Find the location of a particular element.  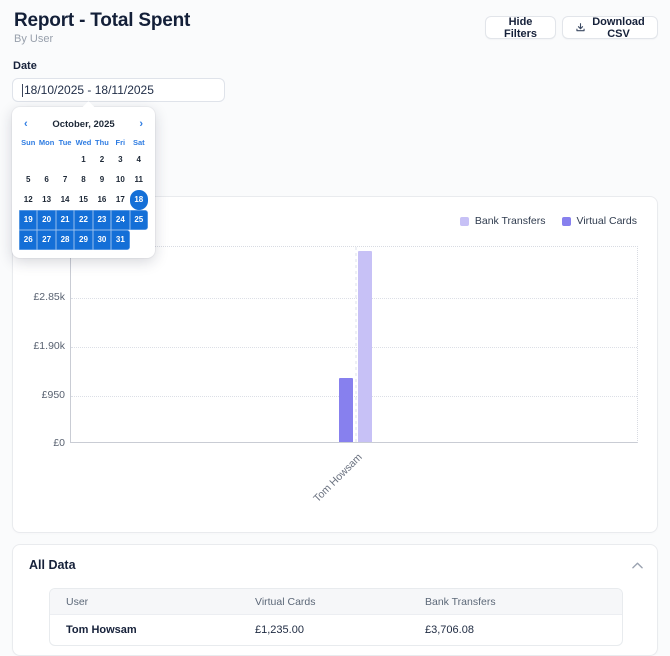

chart-legend: Bank Transfers Virtual Cards is located at coordinates (548, 221).